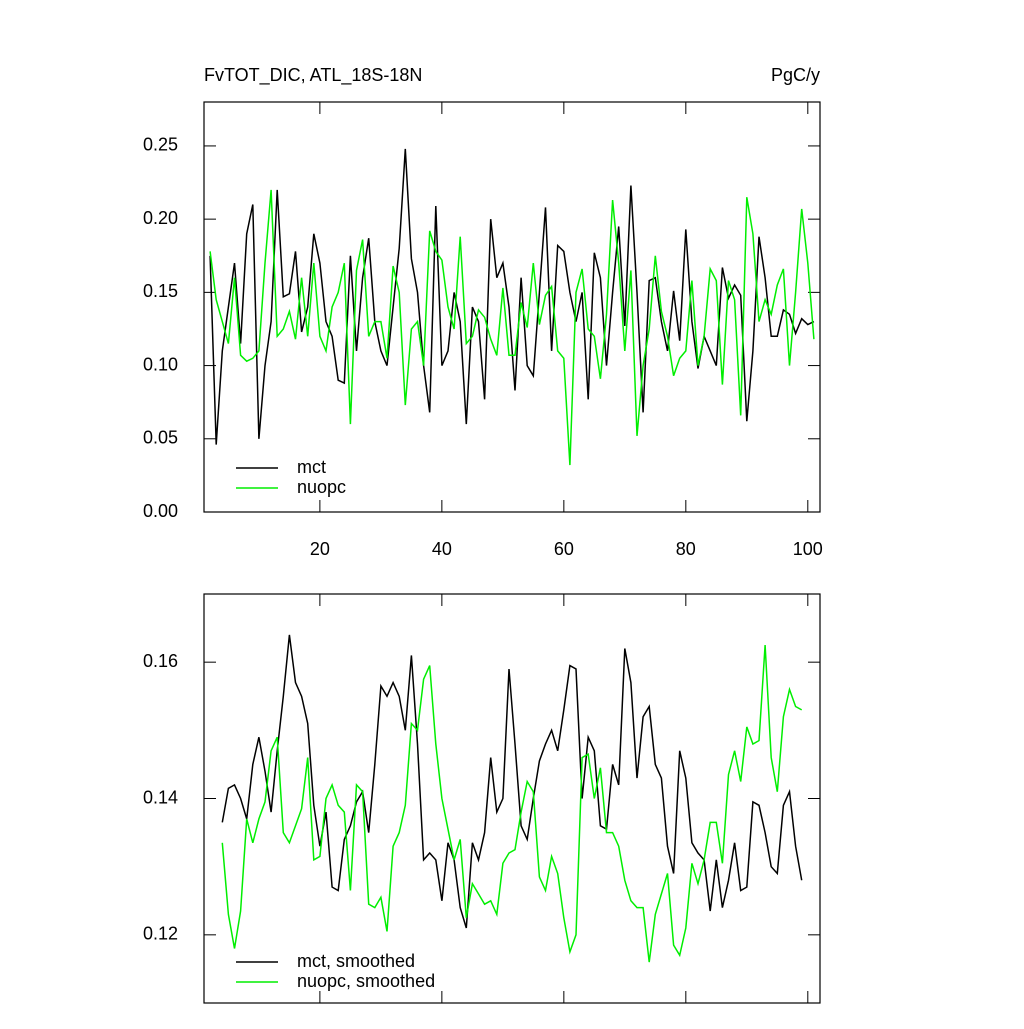 The height and width of the screenshot is (1029, 1024). What do you see at coordinates (160, 364) in the screenshot?
I see `y-tick-label: 0.10` at bounding box center [160, 364].